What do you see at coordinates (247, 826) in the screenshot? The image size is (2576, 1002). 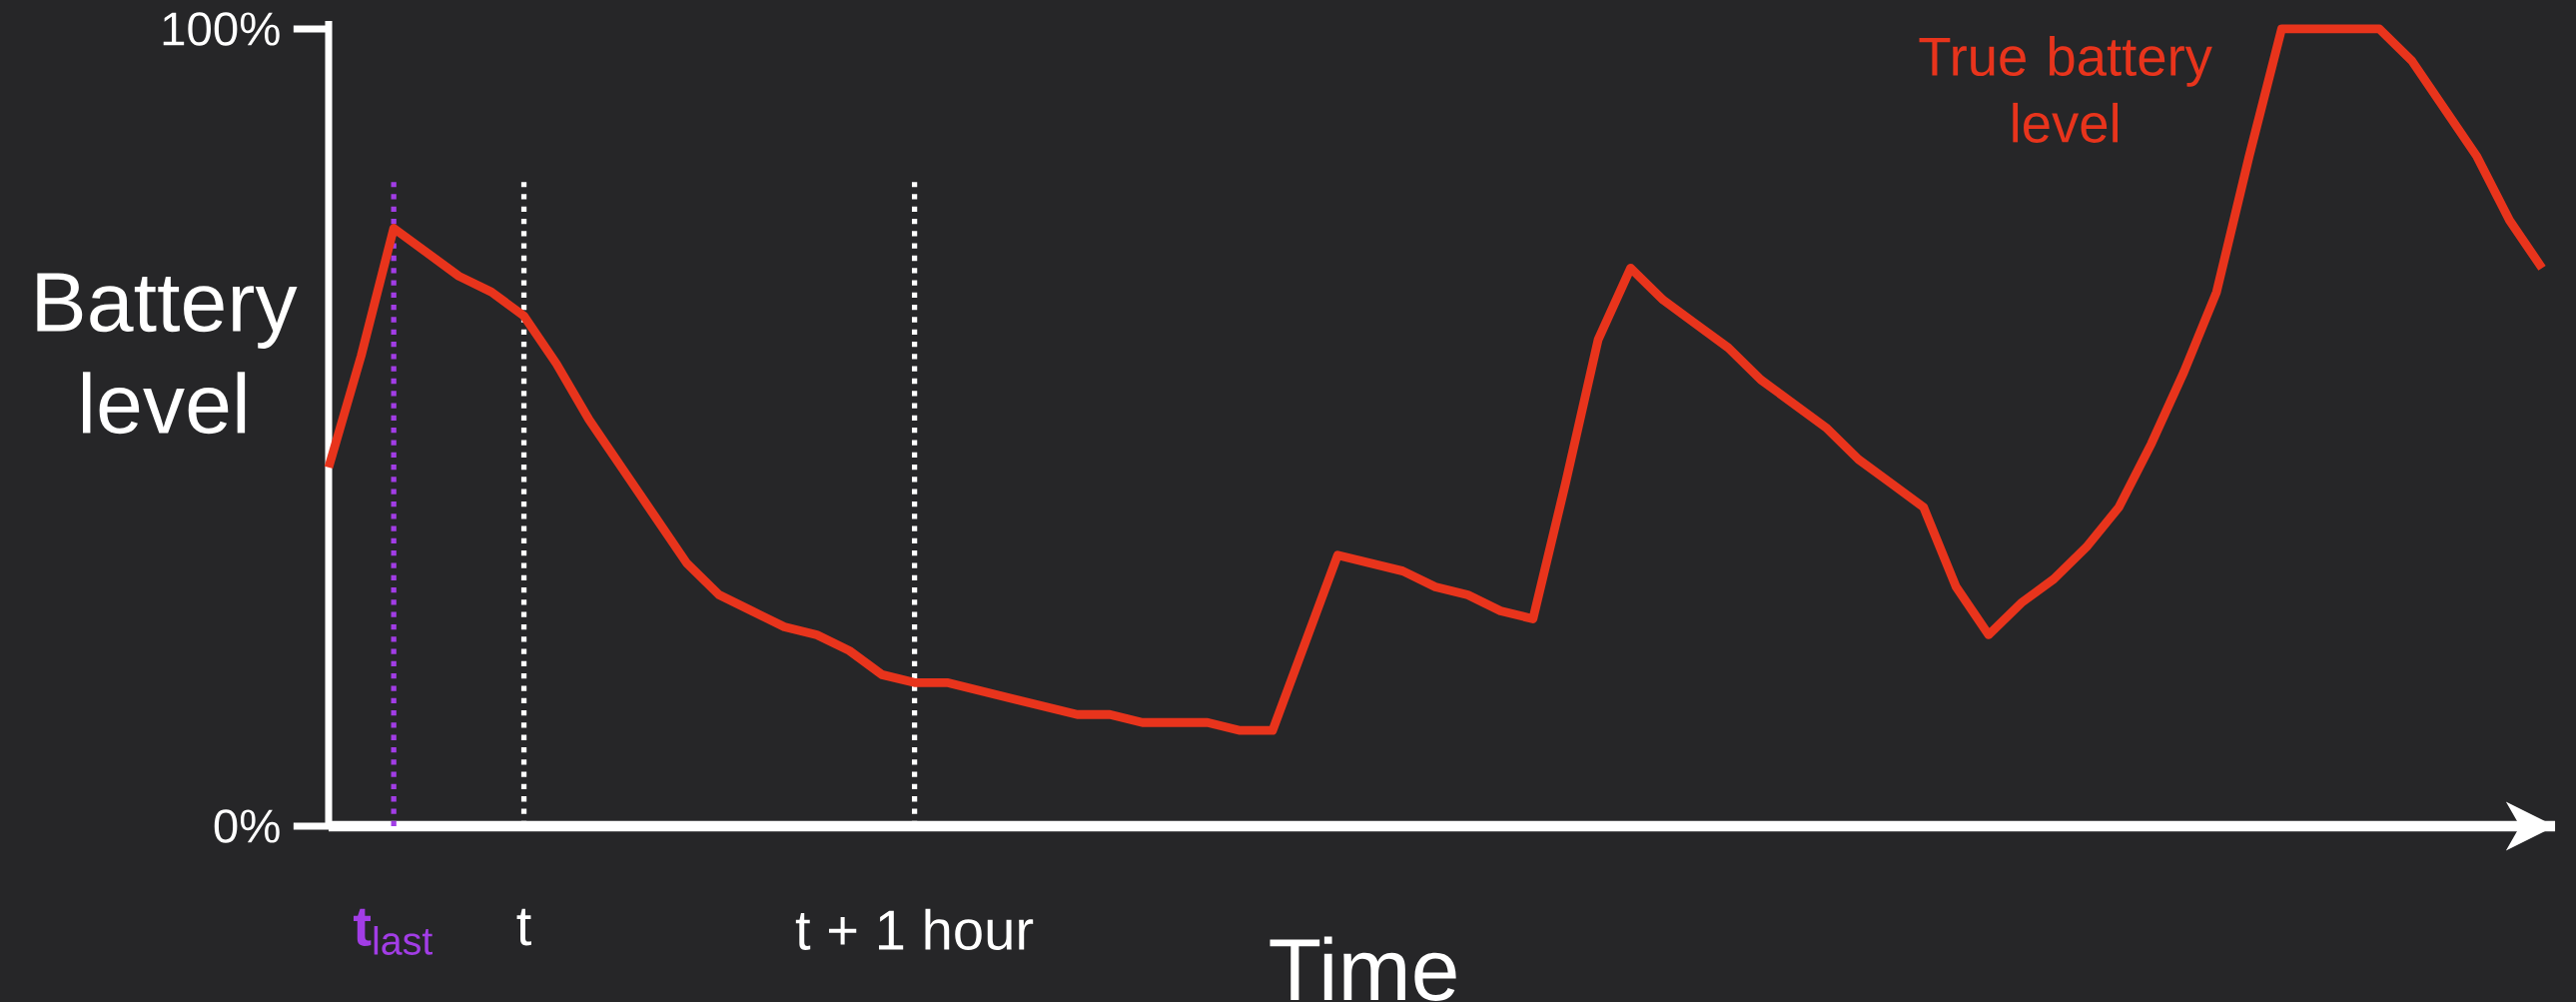 I see `y-tick-label: 0%` at bounding box center [247, 826].